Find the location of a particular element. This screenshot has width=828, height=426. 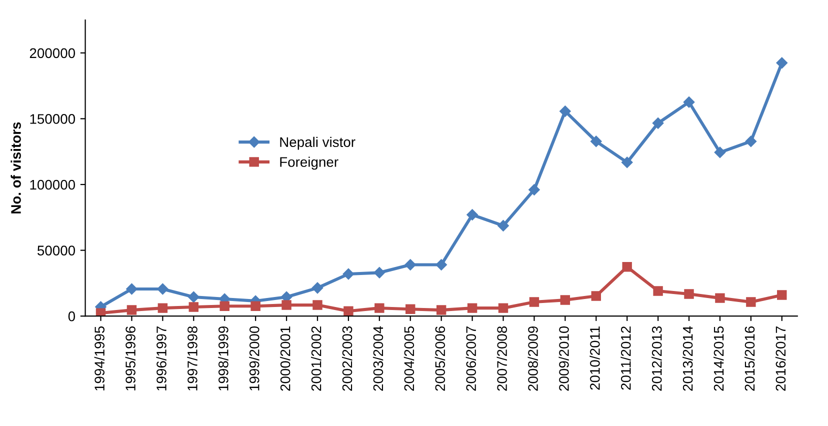

x-tick-label: 2003/2004 is located at coordinates (378, 358).